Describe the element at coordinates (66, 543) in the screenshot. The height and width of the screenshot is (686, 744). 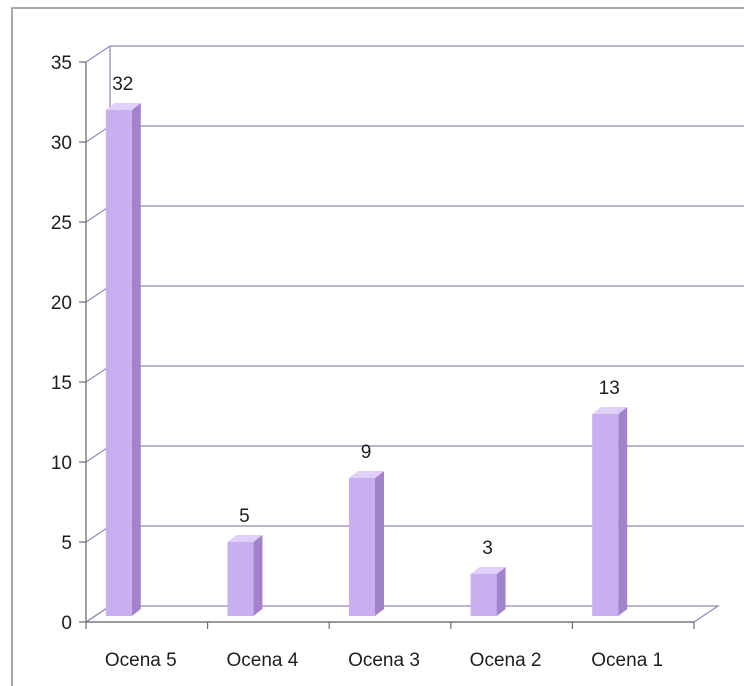
I see `y-tick-label-5: 5` at that location.